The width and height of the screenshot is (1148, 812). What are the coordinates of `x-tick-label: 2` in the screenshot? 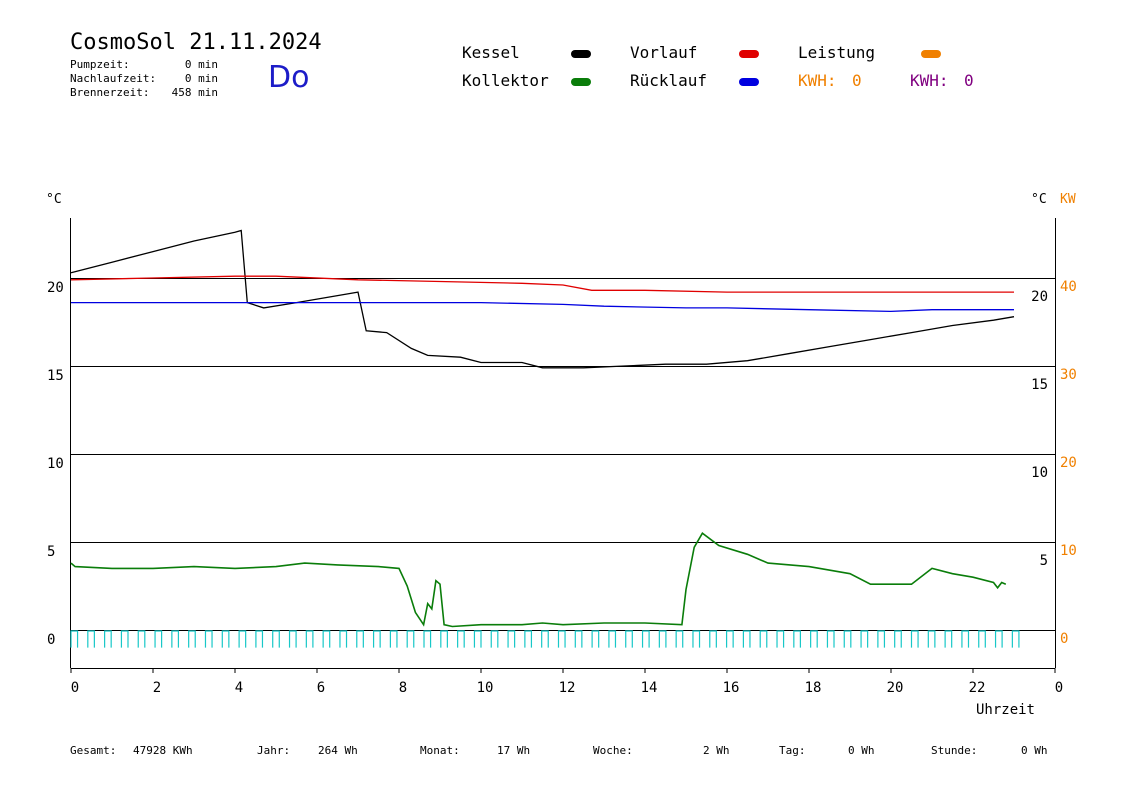 It's located at (157, 688).